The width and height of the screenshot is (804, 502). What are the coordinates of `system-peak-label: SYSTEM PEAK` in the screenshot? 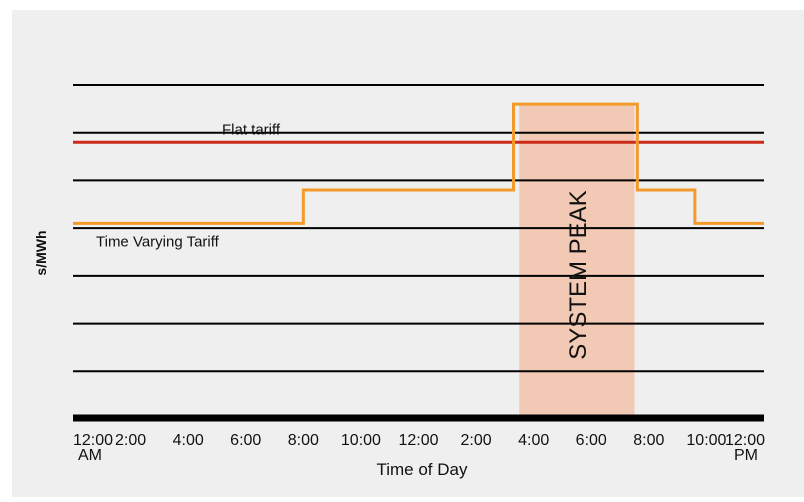 It's located at (578, 274).